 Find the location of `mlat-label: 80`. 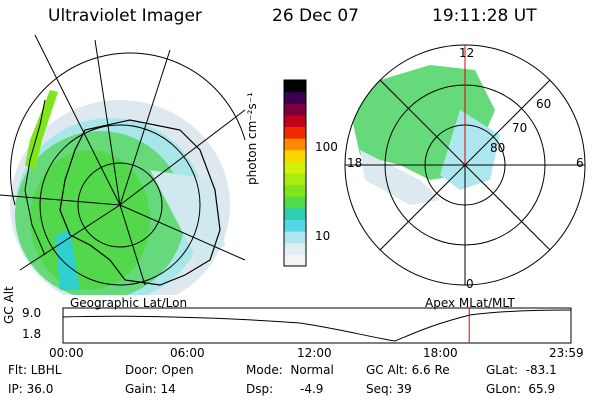

mlat-label: 80 is located at coordinates (498, 148).